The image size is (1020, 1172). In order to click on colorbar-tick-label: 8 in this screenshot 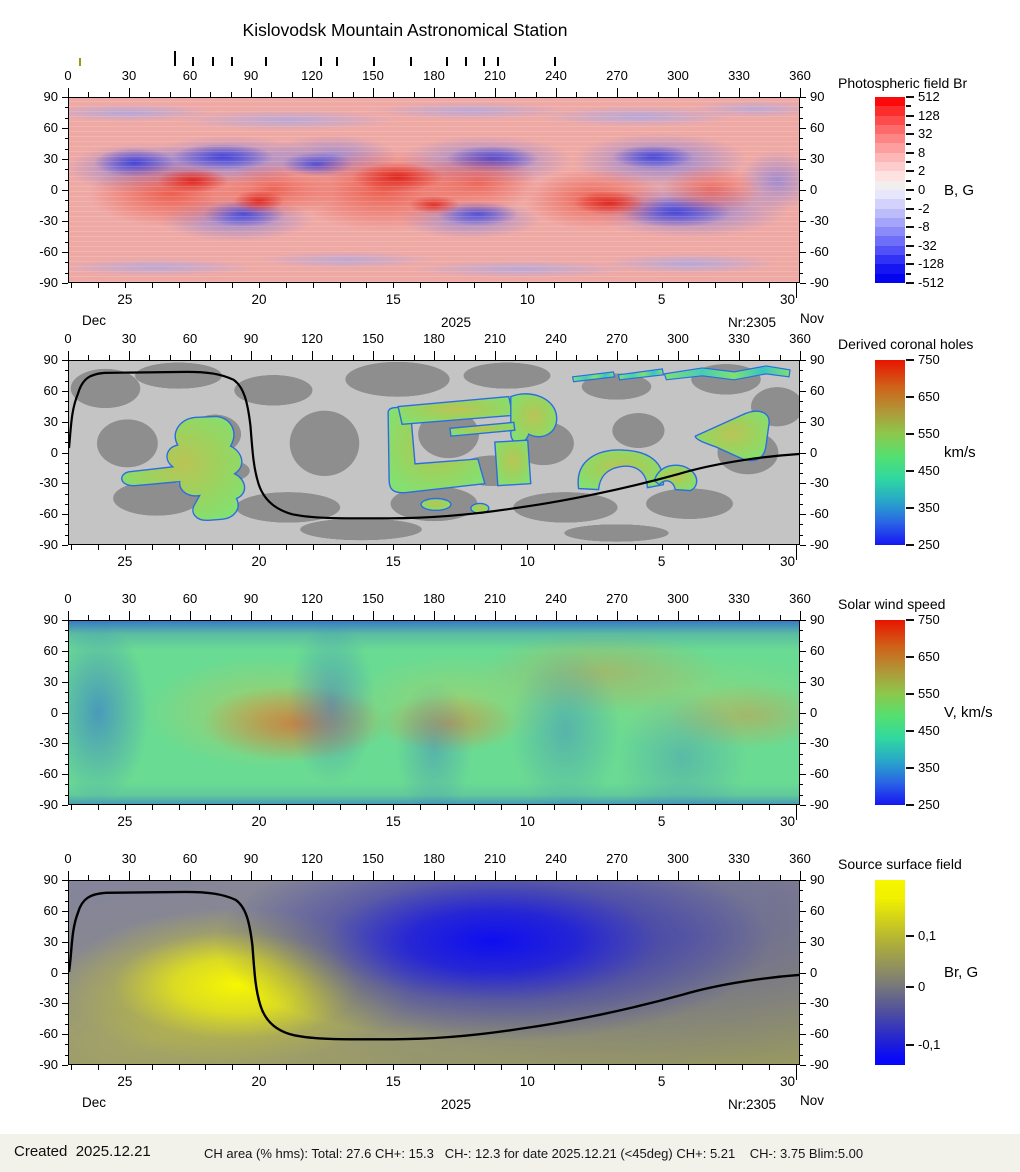, I will do `click(922, 152)`.